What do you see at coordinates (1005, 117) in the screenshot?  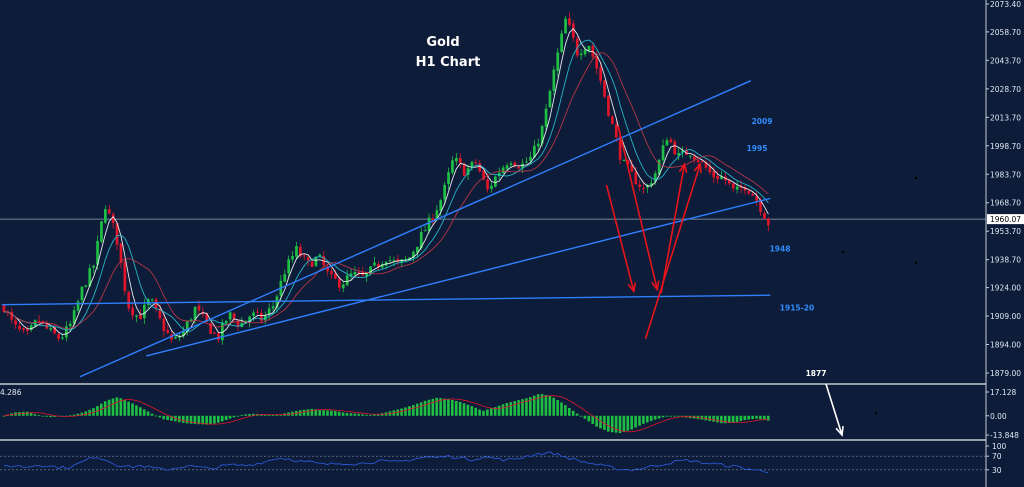 I see `price-tick-label: 2013.70` at bounding box center [1005, 117].